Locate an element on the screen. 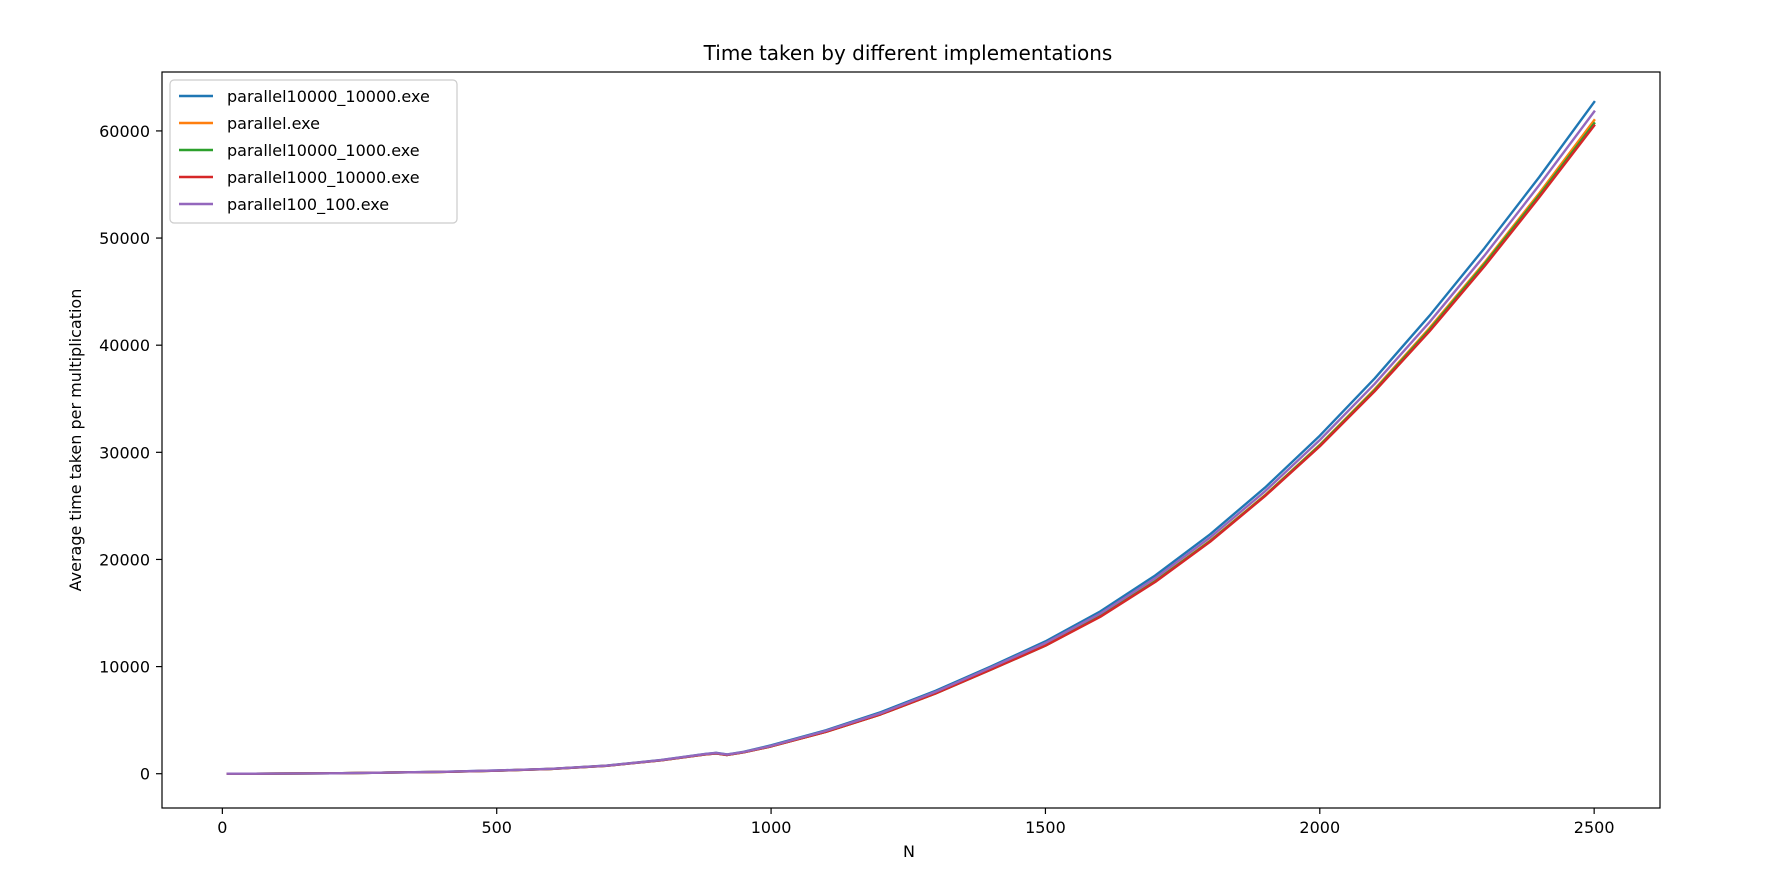  legend-label-1: parallel.exe is located at coordinates (273, 123).